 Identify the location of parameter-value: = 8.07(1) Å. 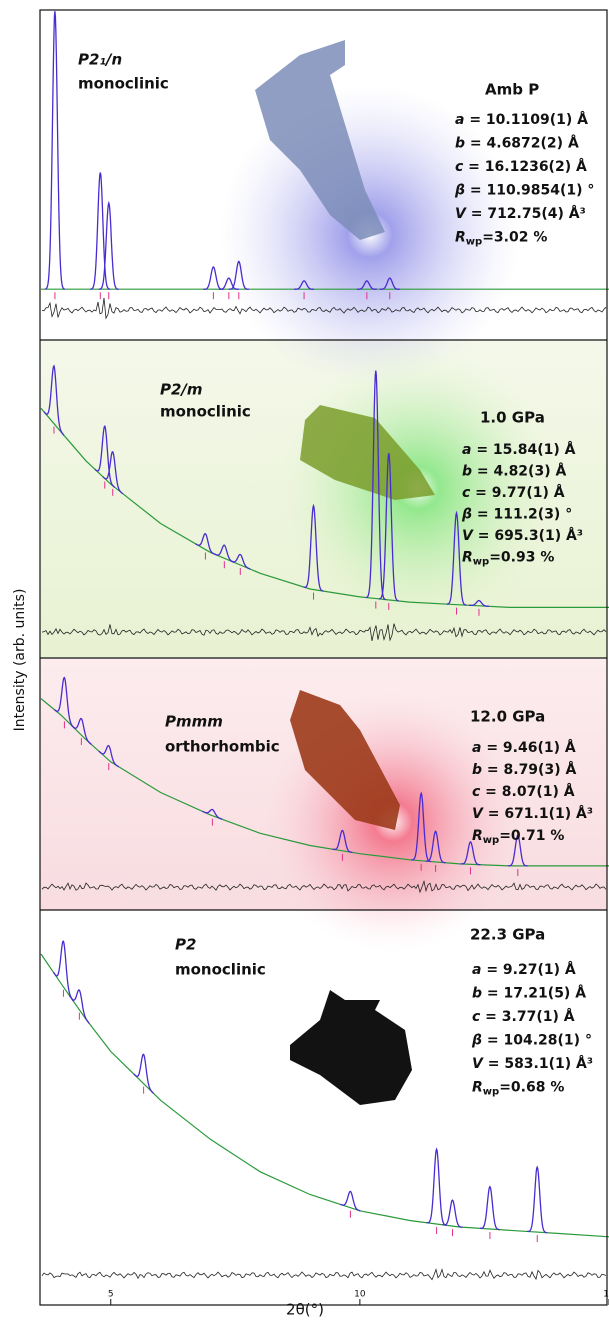
(527, 791).